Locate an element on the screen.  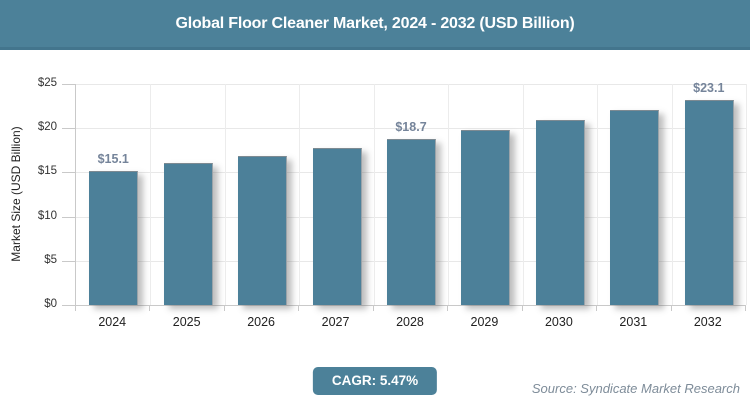
x-tick-label-2027: 2027 is located at coordinates (335, 322).